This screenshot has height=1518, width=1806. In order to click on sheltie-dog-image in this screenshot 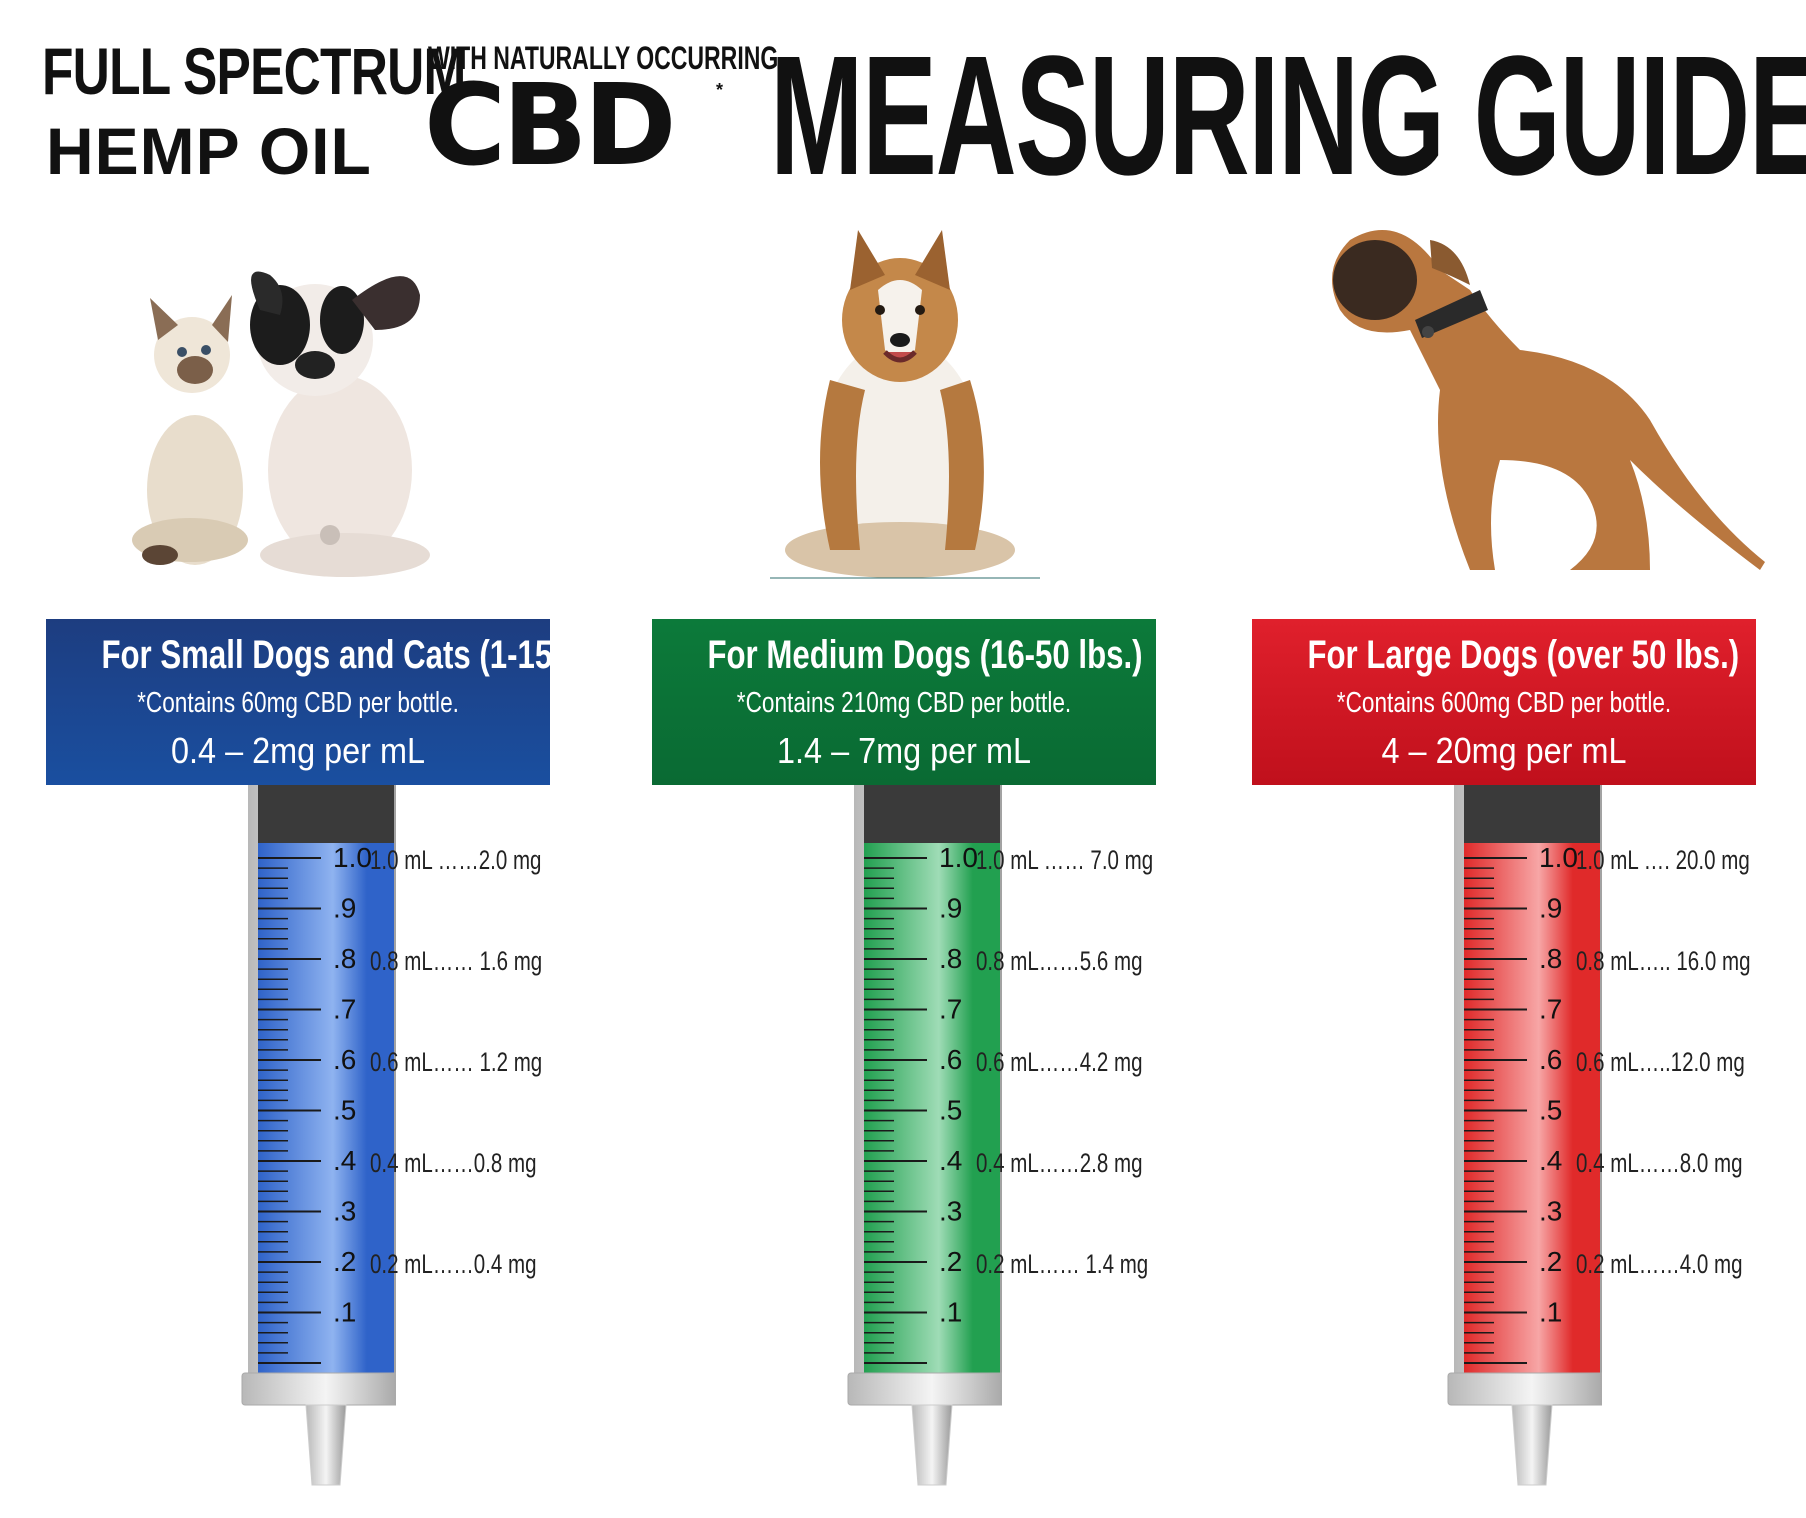, I will do `click(905, 404)`.